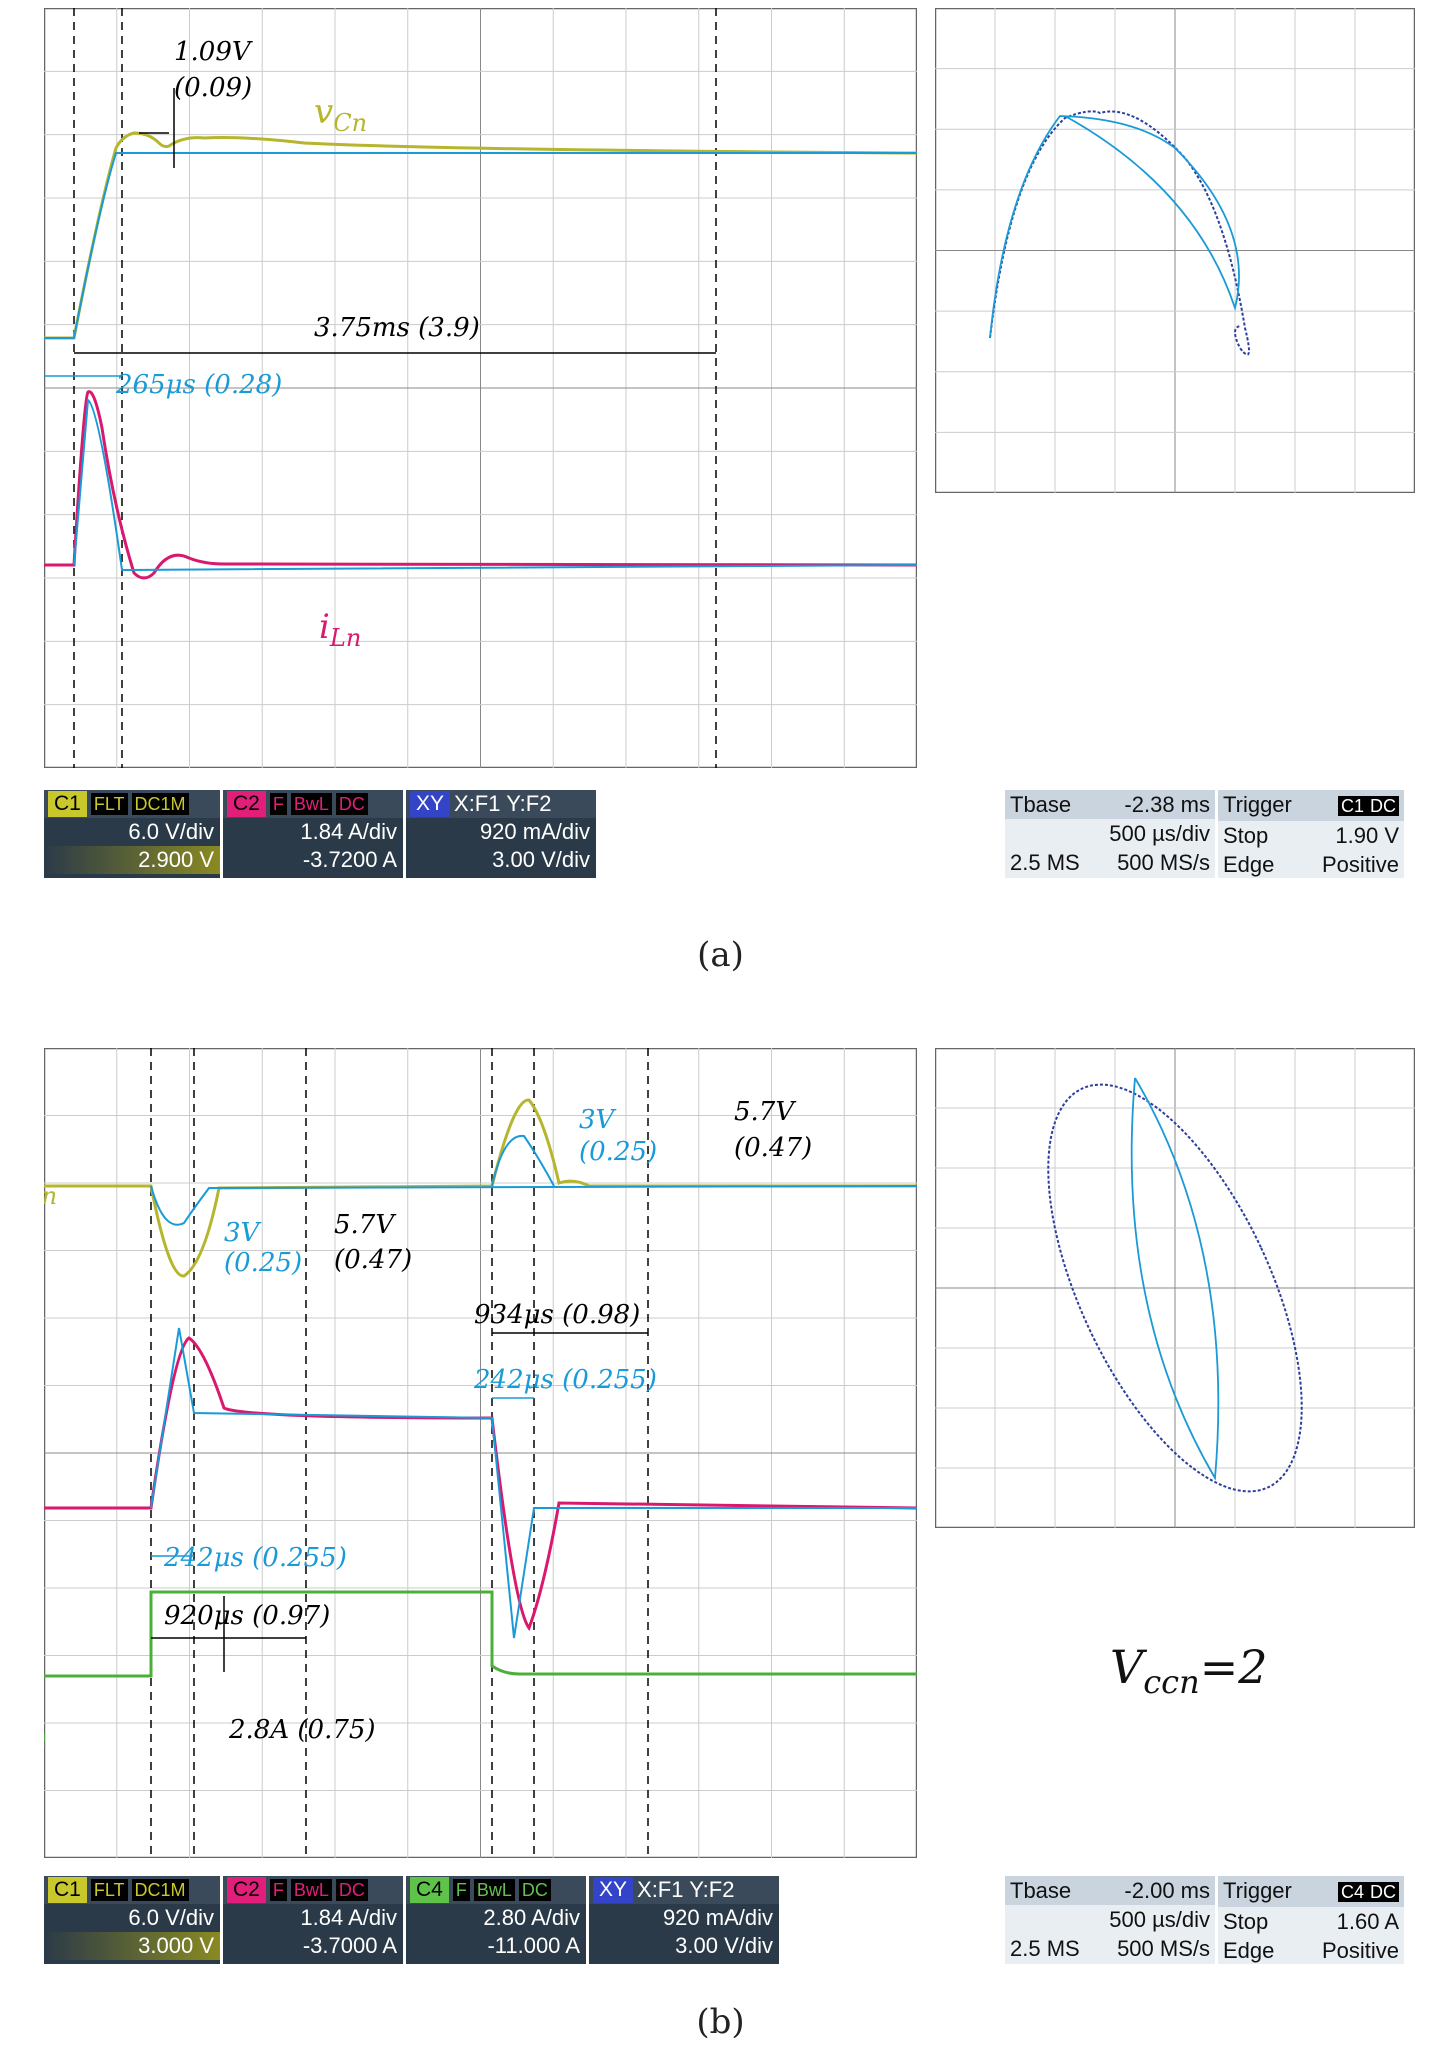 This screenshot has width=1441, height=2047. I want to click on iln-b-label: iLn, so click(45, 1479).